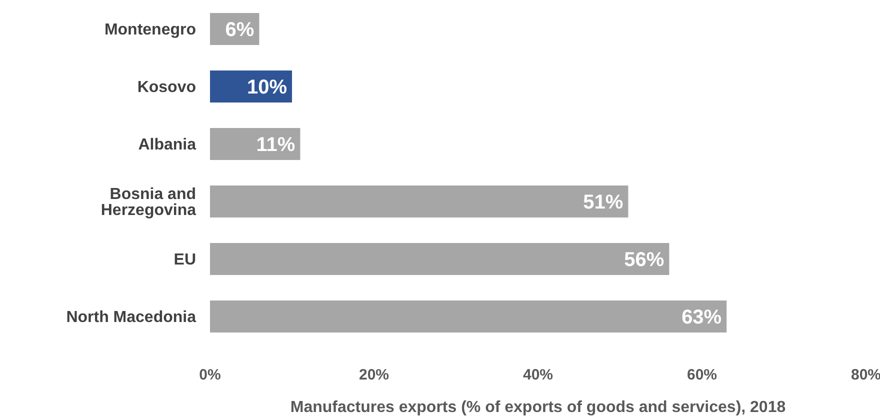  What do you see at coordinates (148, 202) in the screenshot?
I see `y-tick-label: Bosnia and Herzegovina` at bounding box center [148, 202].